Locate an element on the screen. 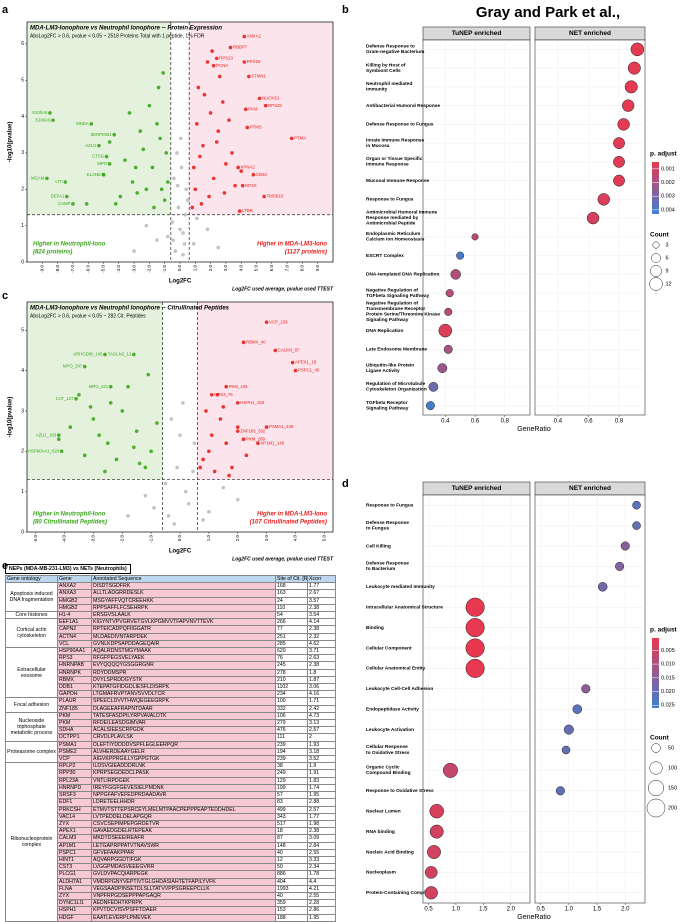 The width and height of the screenshot is (685, 922). category-label: Cellular Response to Oxidative Stress is located at coordinates (388, 751).